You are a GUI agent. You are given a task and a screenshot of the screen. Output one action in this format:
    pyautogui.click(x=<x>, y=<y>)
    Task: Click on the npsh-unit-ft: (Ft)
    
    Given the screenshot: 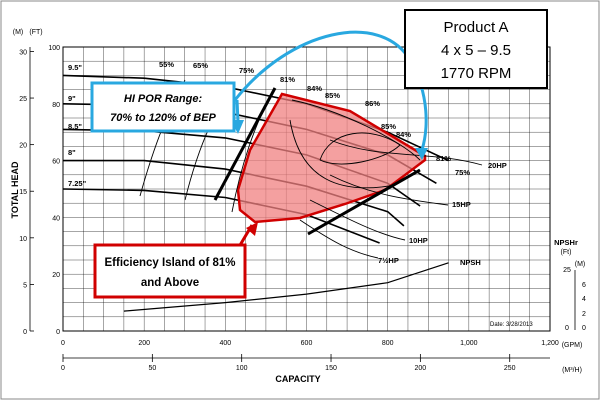 What is the action you would take?
    pyautogui.click(x=566, y=252)
    